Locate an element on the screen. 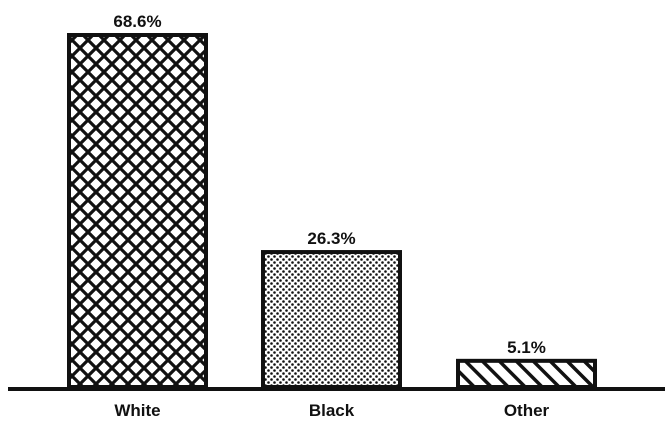 The width and height of the screenshot is (672, 422). bar-black is located at coordinates (331, 319).